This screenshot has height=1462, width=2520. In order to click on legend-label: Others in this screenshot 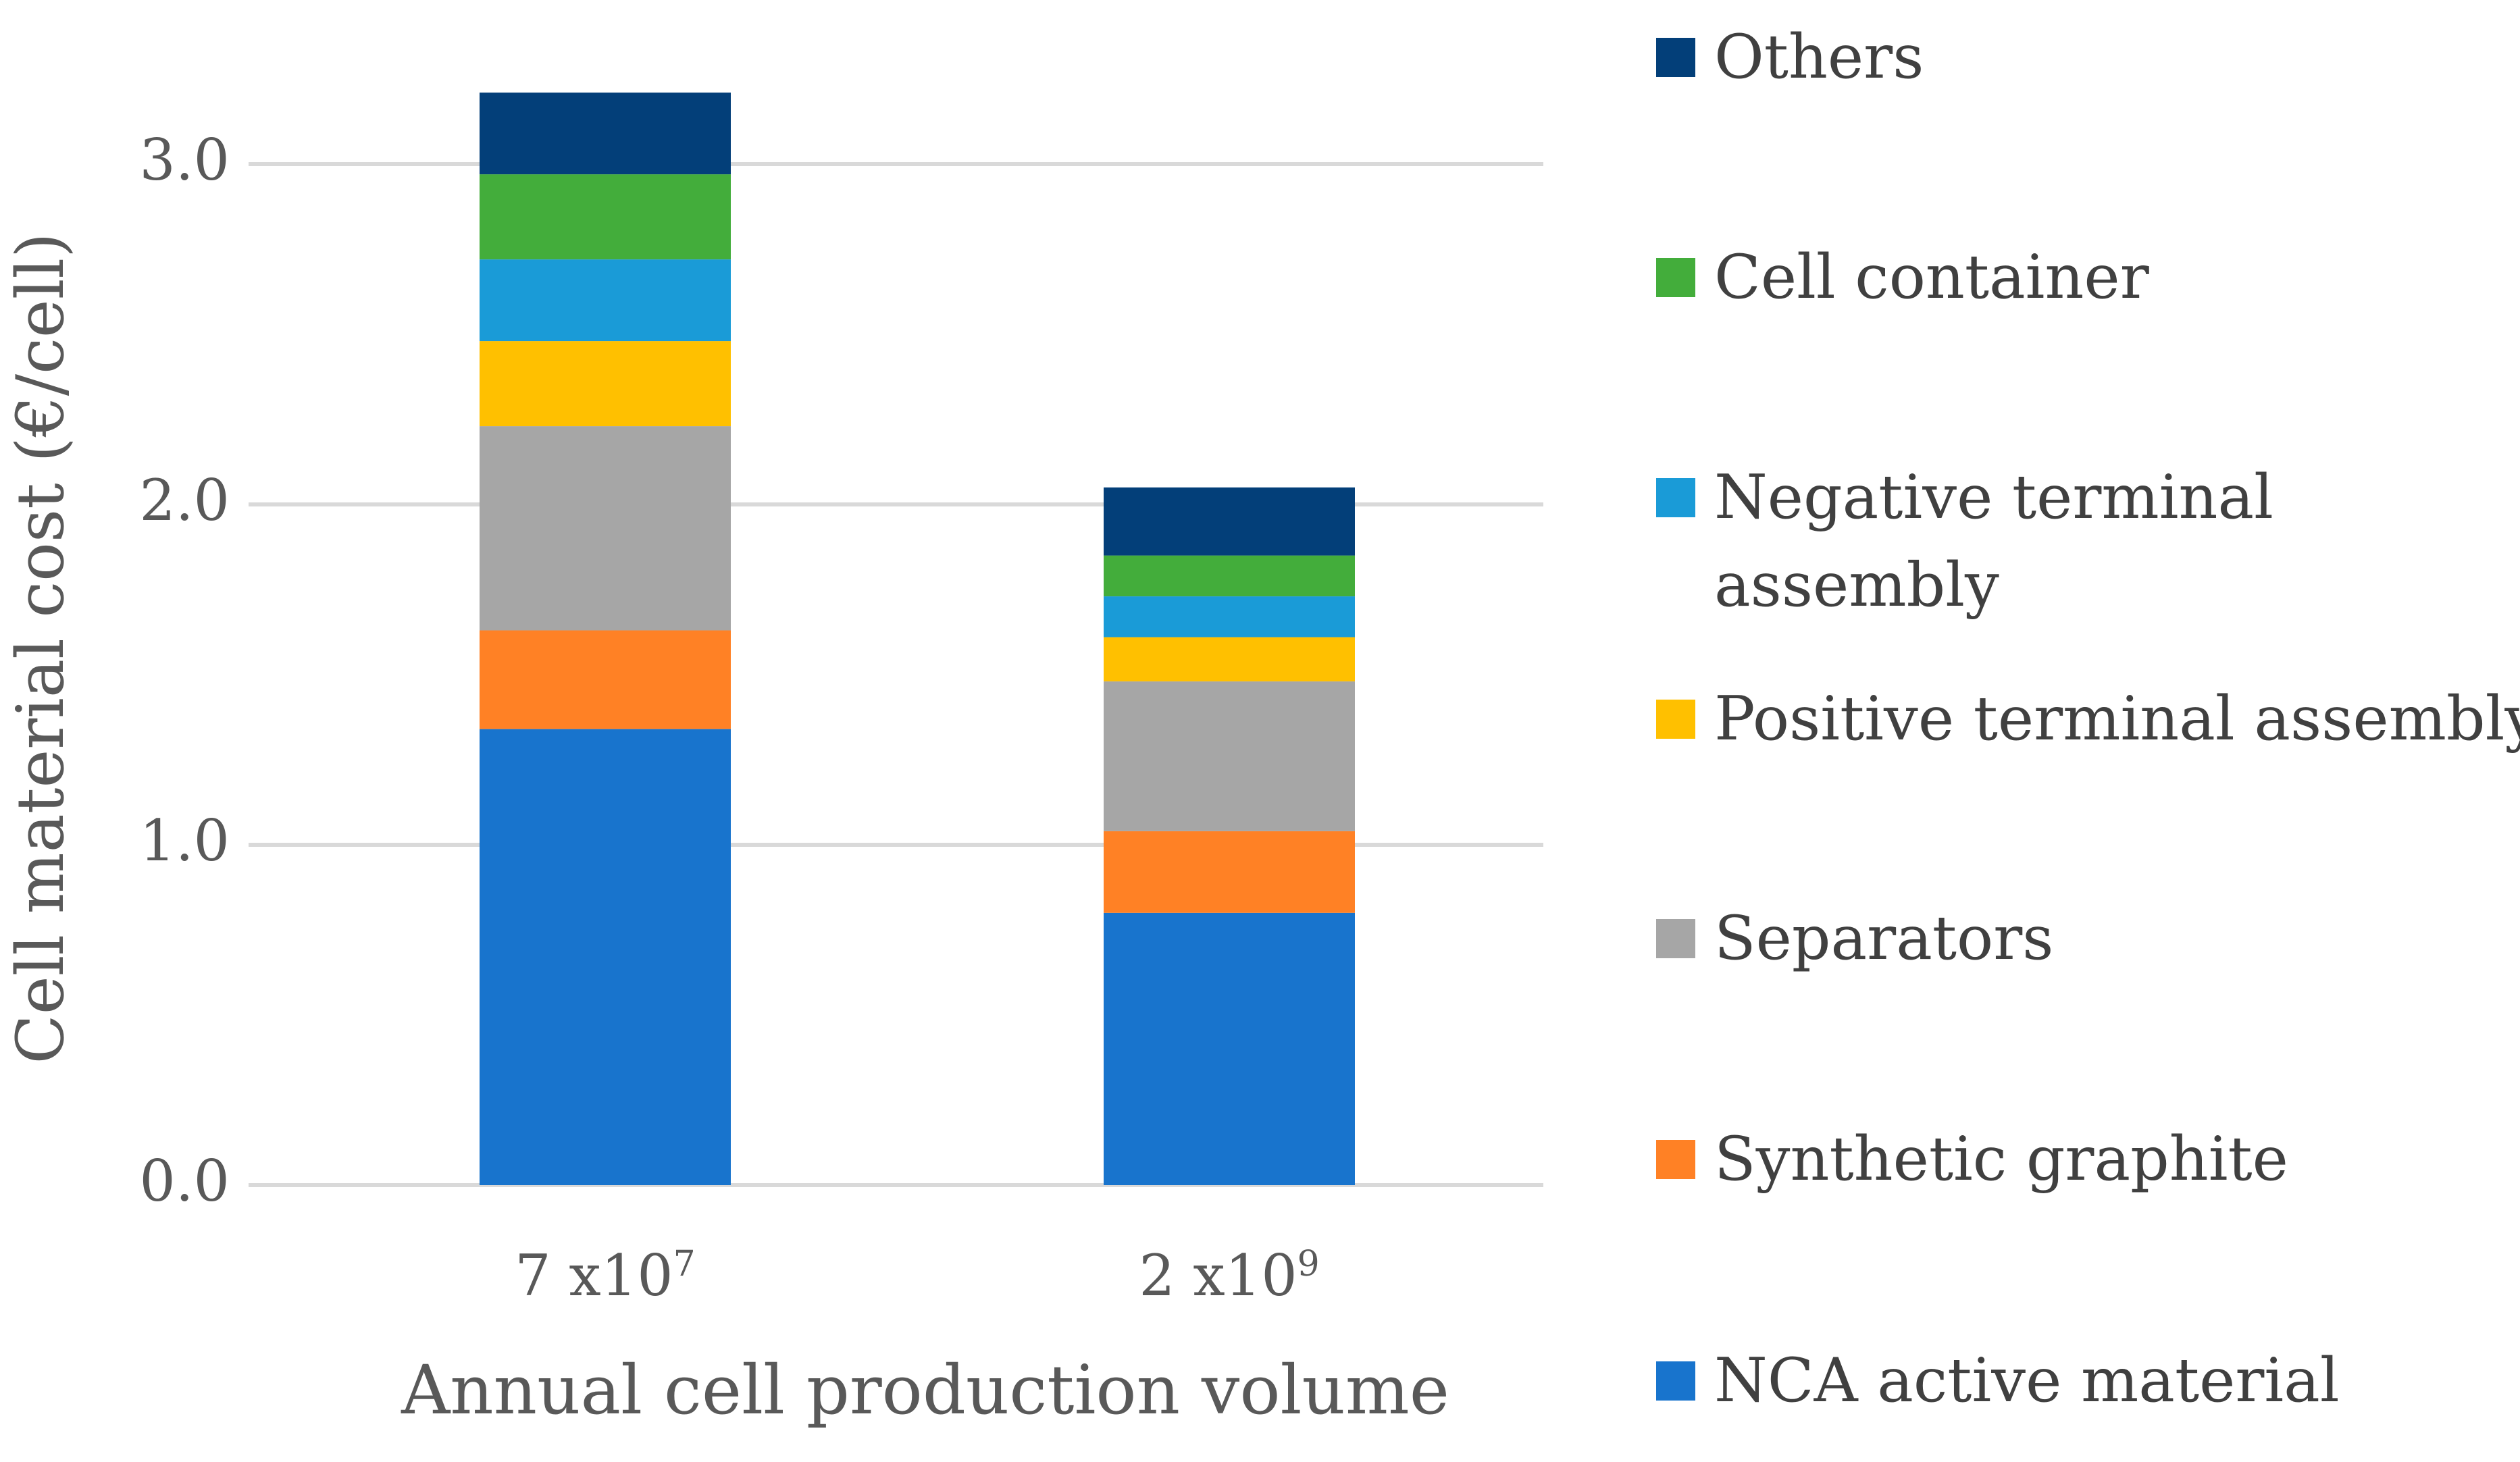, I will do `click(1819, 58)`.